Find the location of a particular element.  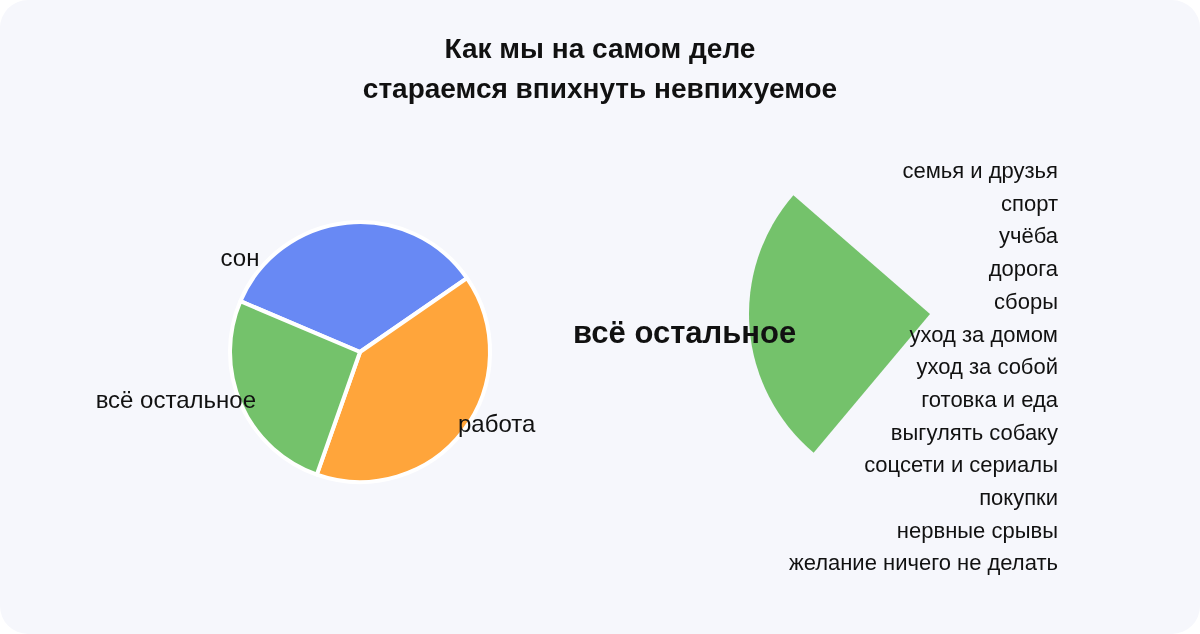

slice-label: сон is located at coordinates (240, 257).